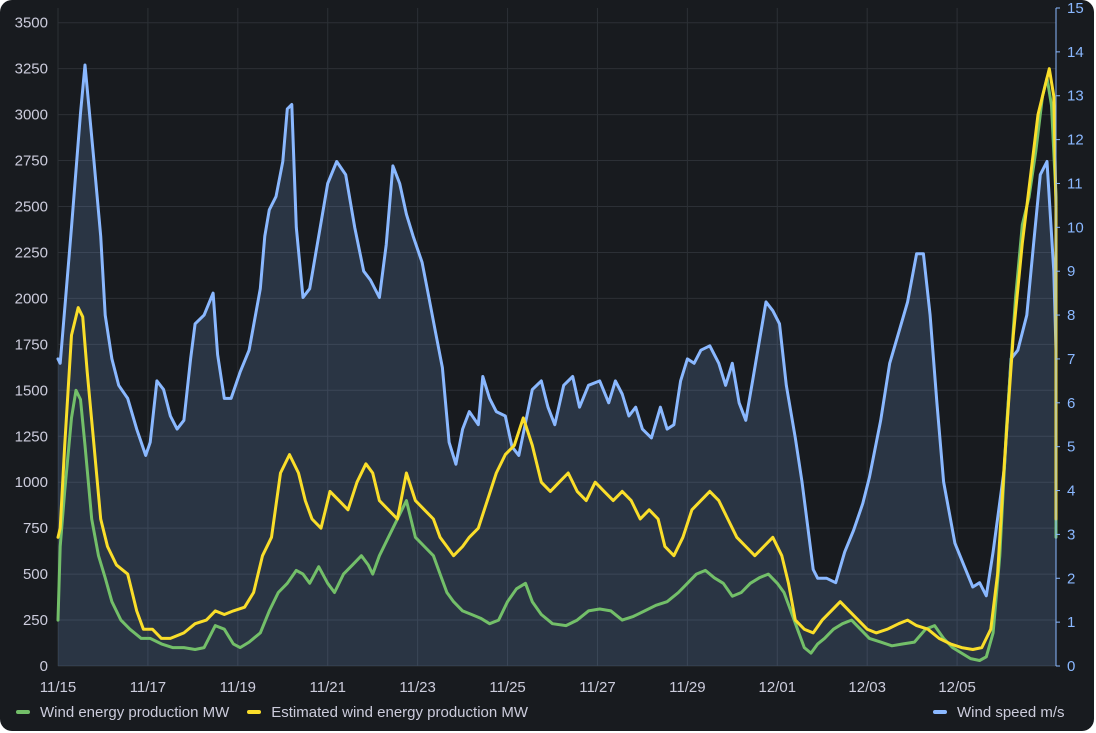 The height and width of the screenshot is (733, 1096). Describe the element at coordinates (31, 298) in the screenshot. I see `y-left-tick-label: 2000` at that location.